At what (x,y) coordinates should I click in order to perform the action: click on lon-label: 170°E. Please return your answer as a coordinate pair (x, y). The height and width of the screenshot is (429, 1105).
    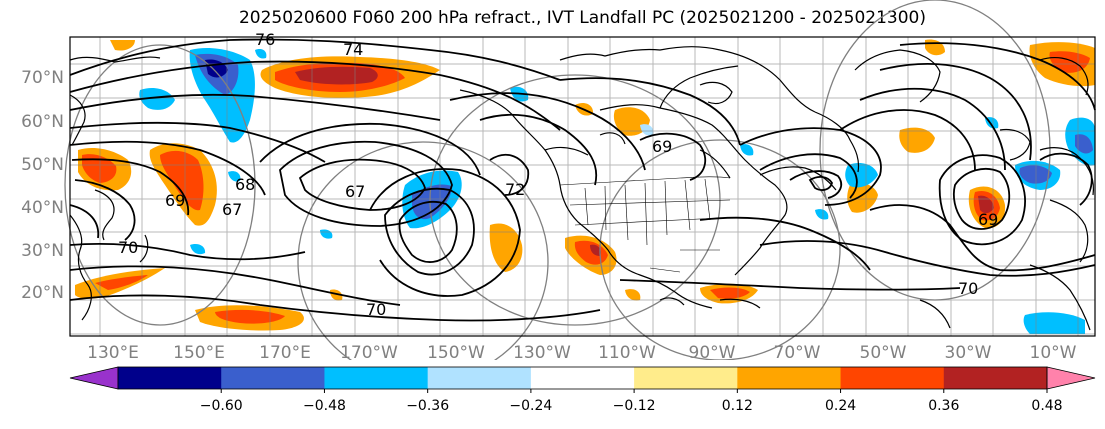
    Looking at the image, I should click on (285, 351).